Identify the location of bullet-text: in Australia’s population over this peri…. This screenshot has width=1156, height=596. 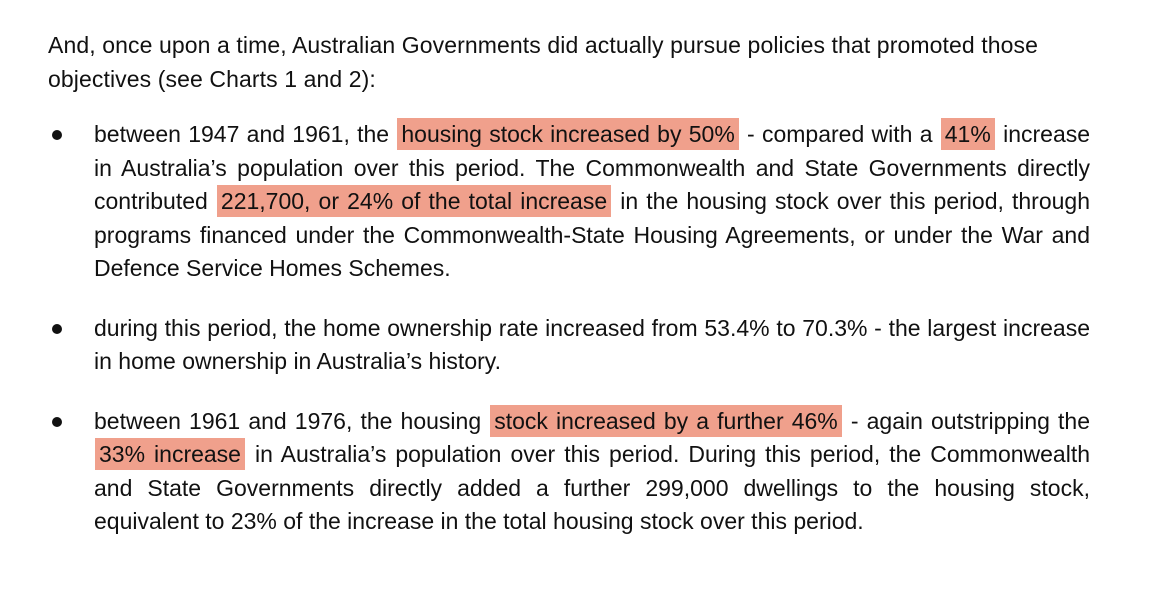
(592, 487).